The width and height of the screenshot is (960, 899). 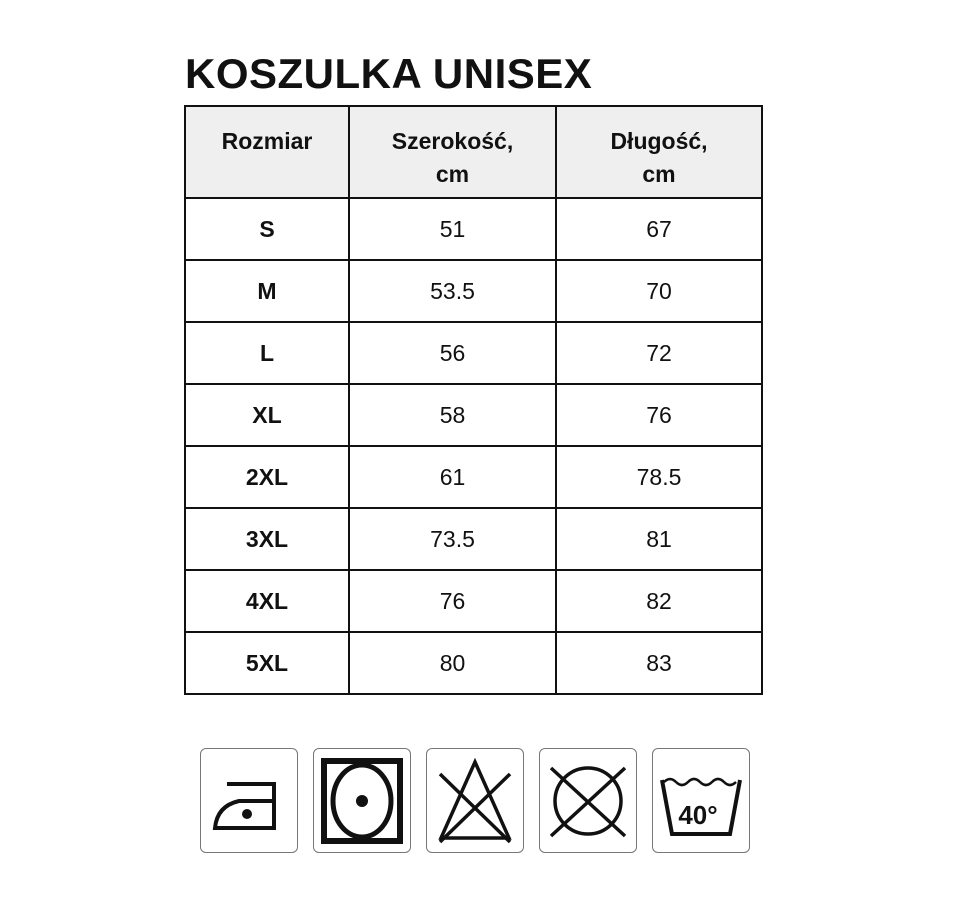 I want to click on cell-size: 2XL, so click(x=267, y=477).